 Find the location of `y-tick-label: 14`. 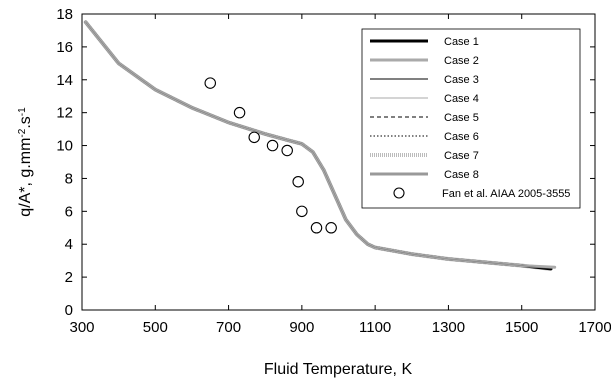

y-tick-label: 14 is located at coordinates (64, 80).